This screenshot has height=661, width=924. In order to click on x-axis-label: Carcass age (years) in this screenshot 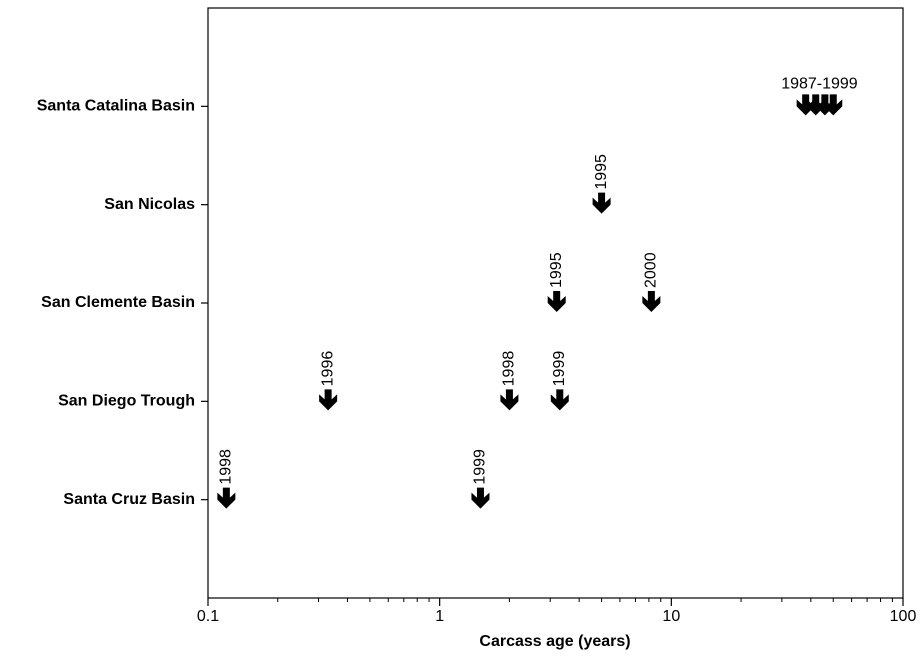, I will do `click(554, 641)`.